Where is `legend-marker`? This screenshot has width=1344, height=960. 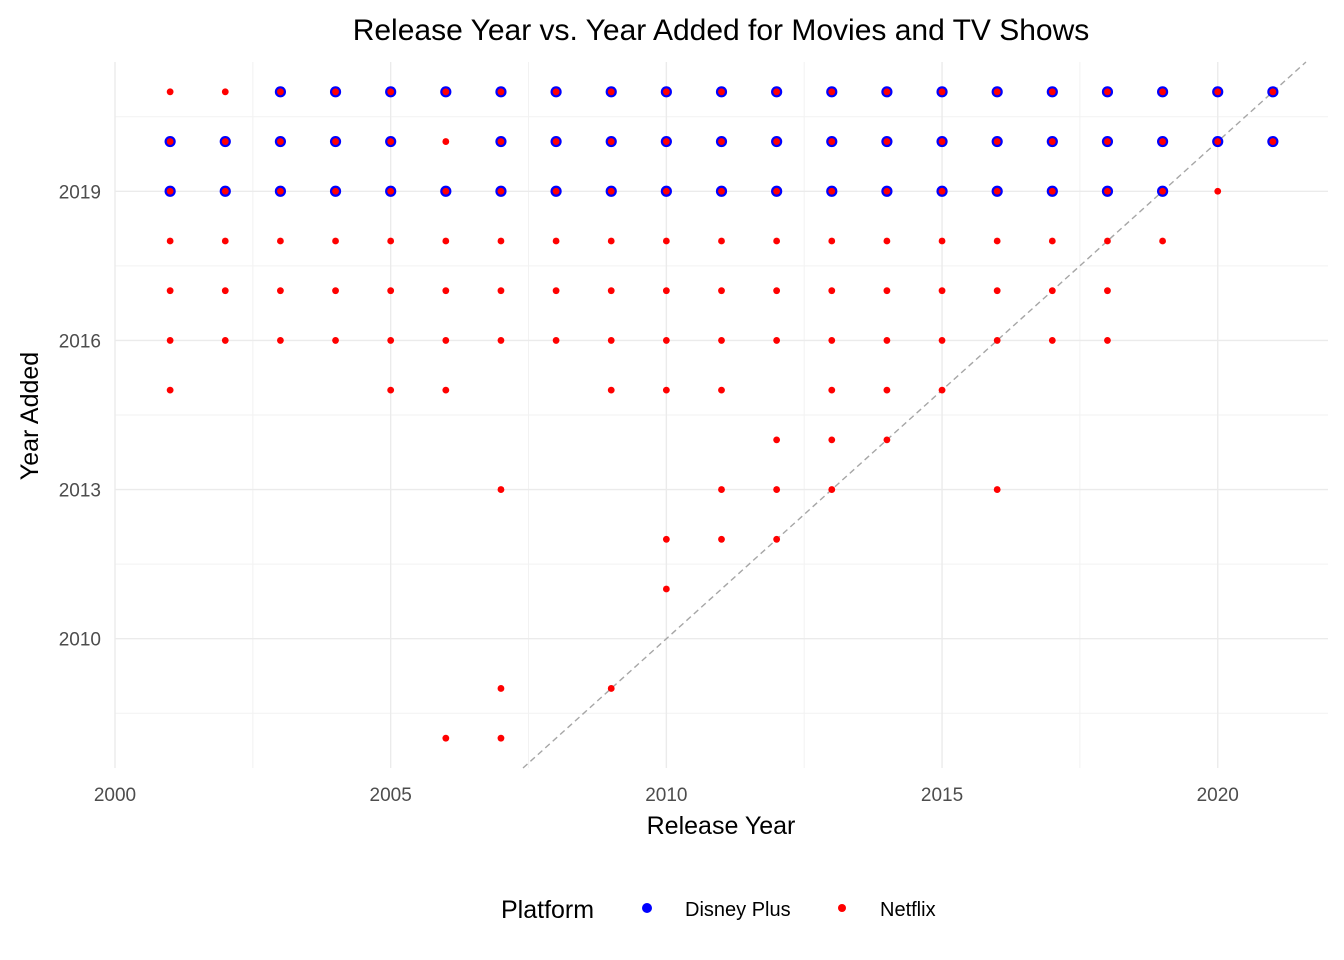
legend-marker is located at coordinates (842, 908).